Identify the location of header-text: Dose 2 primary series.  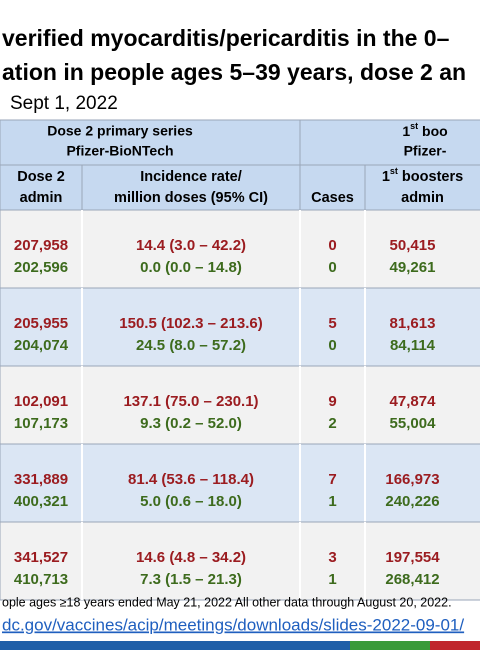
(120, 131).